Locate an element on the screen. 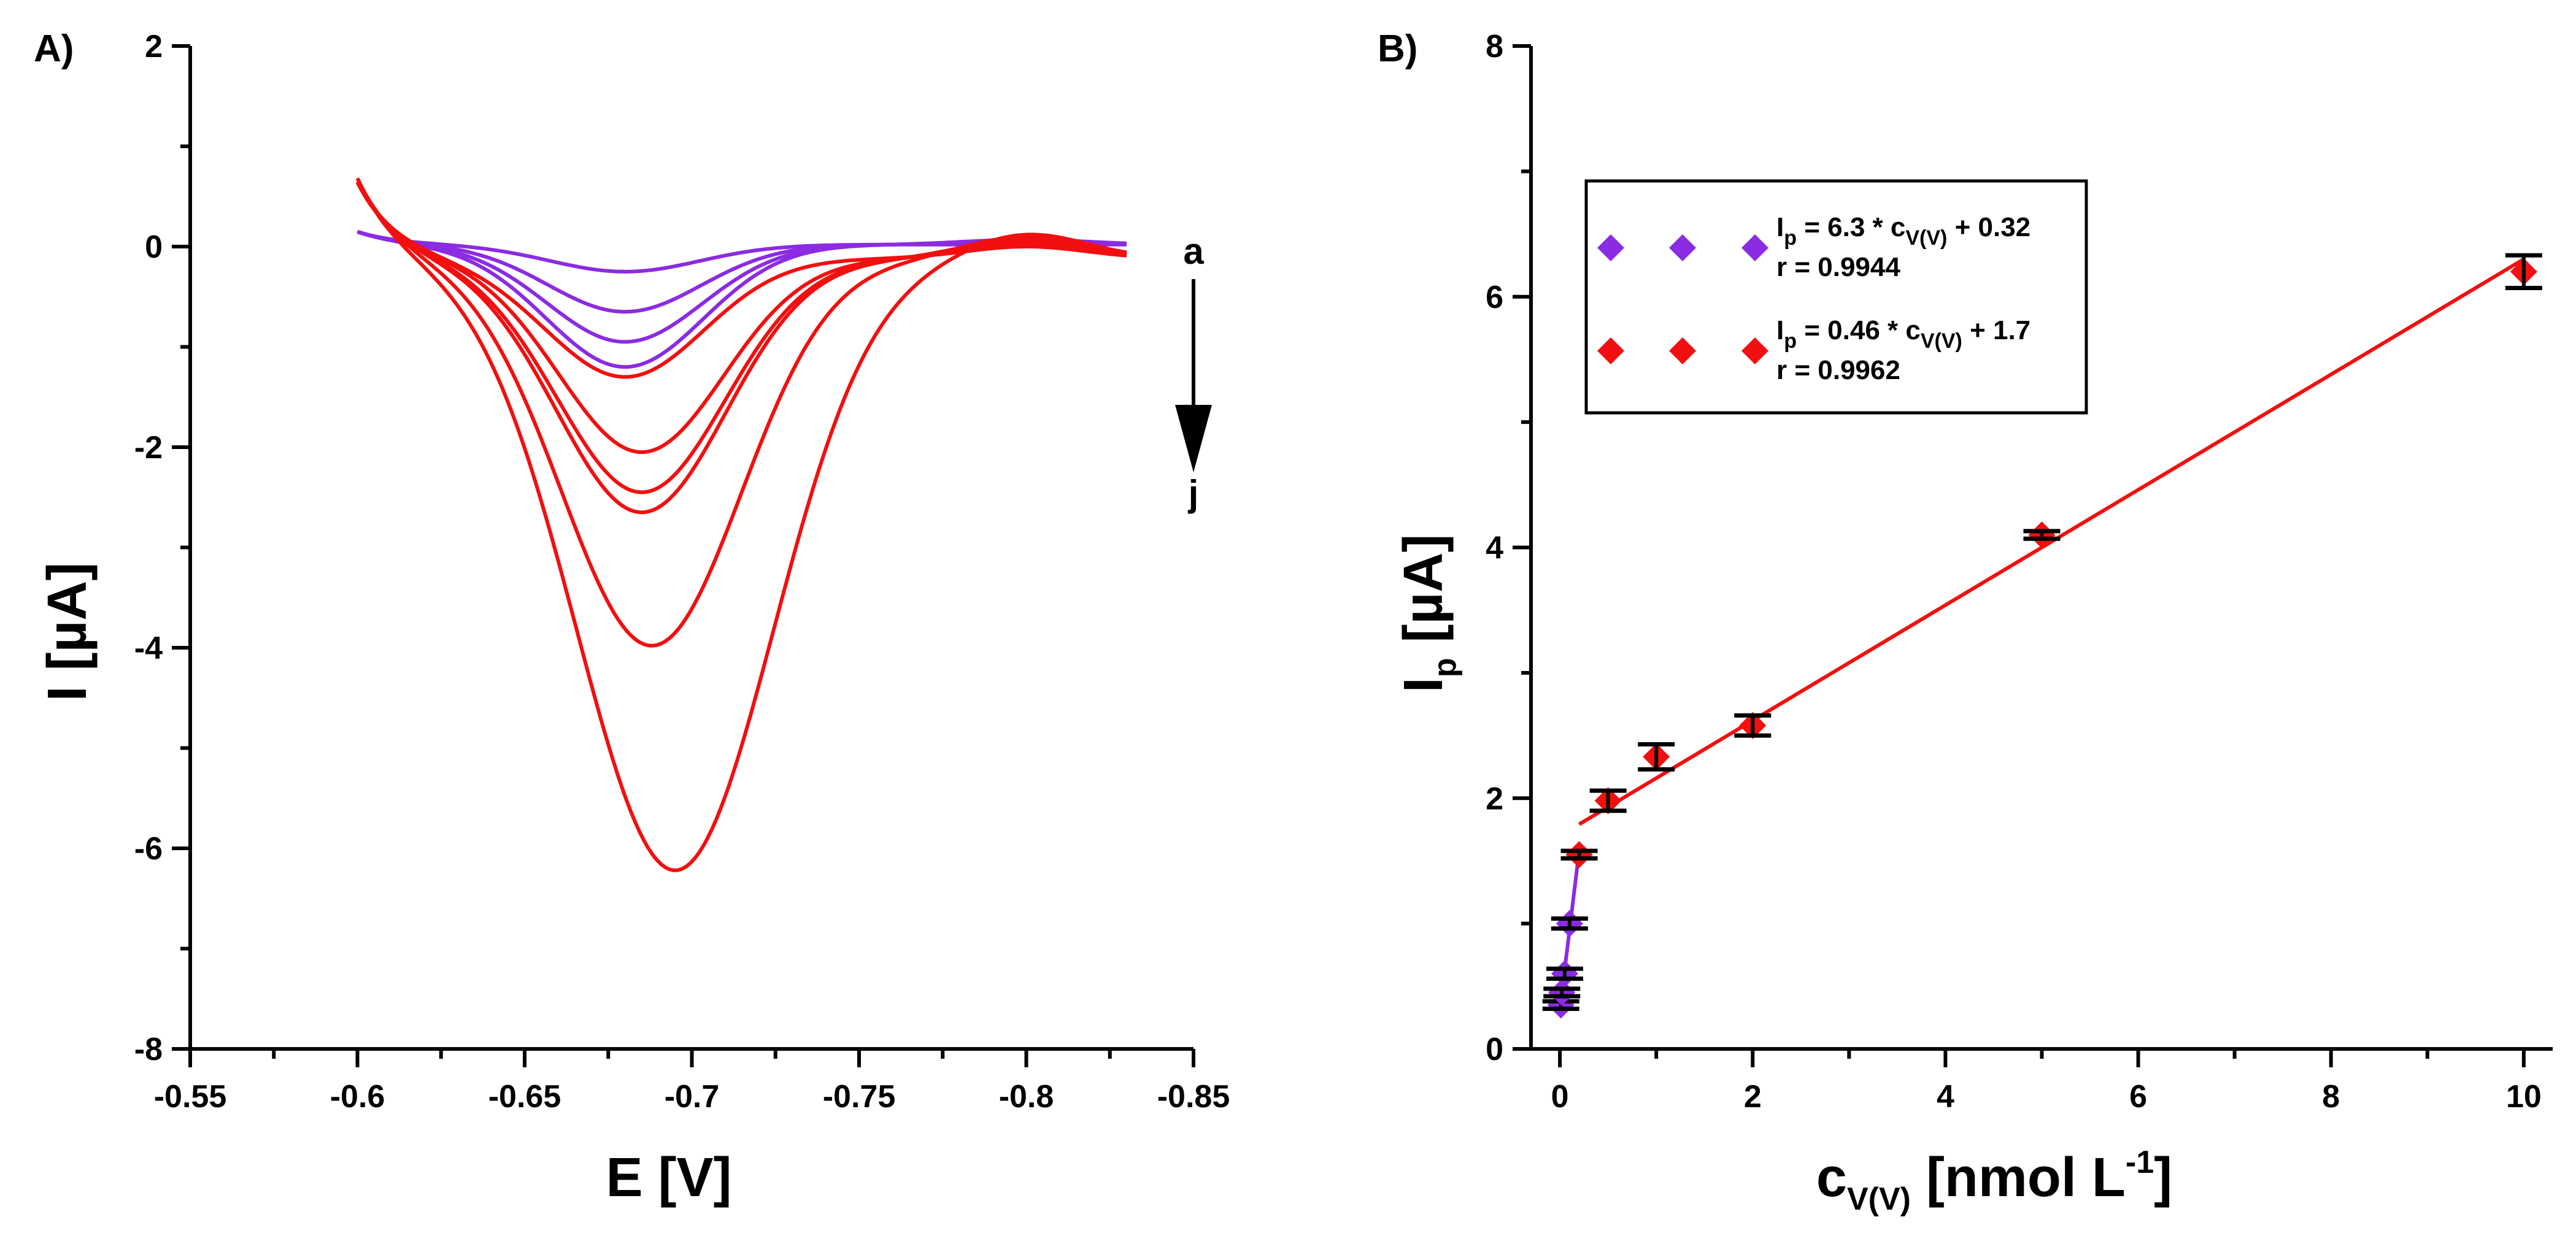 This screenshot has width=2576, height=1236. legend-box is located at coordinates (1836, 297).